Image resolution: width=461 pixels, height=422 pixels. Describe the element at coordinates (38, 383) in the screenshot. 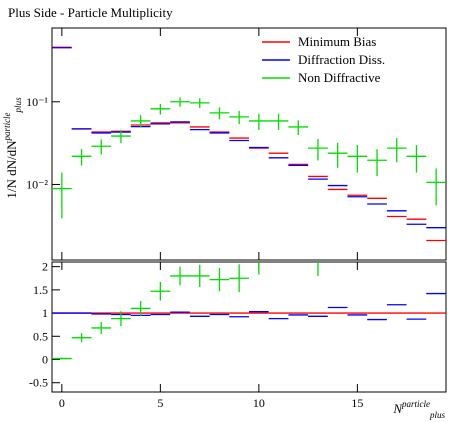

I see `y-tick-label: -0.5` at that location.